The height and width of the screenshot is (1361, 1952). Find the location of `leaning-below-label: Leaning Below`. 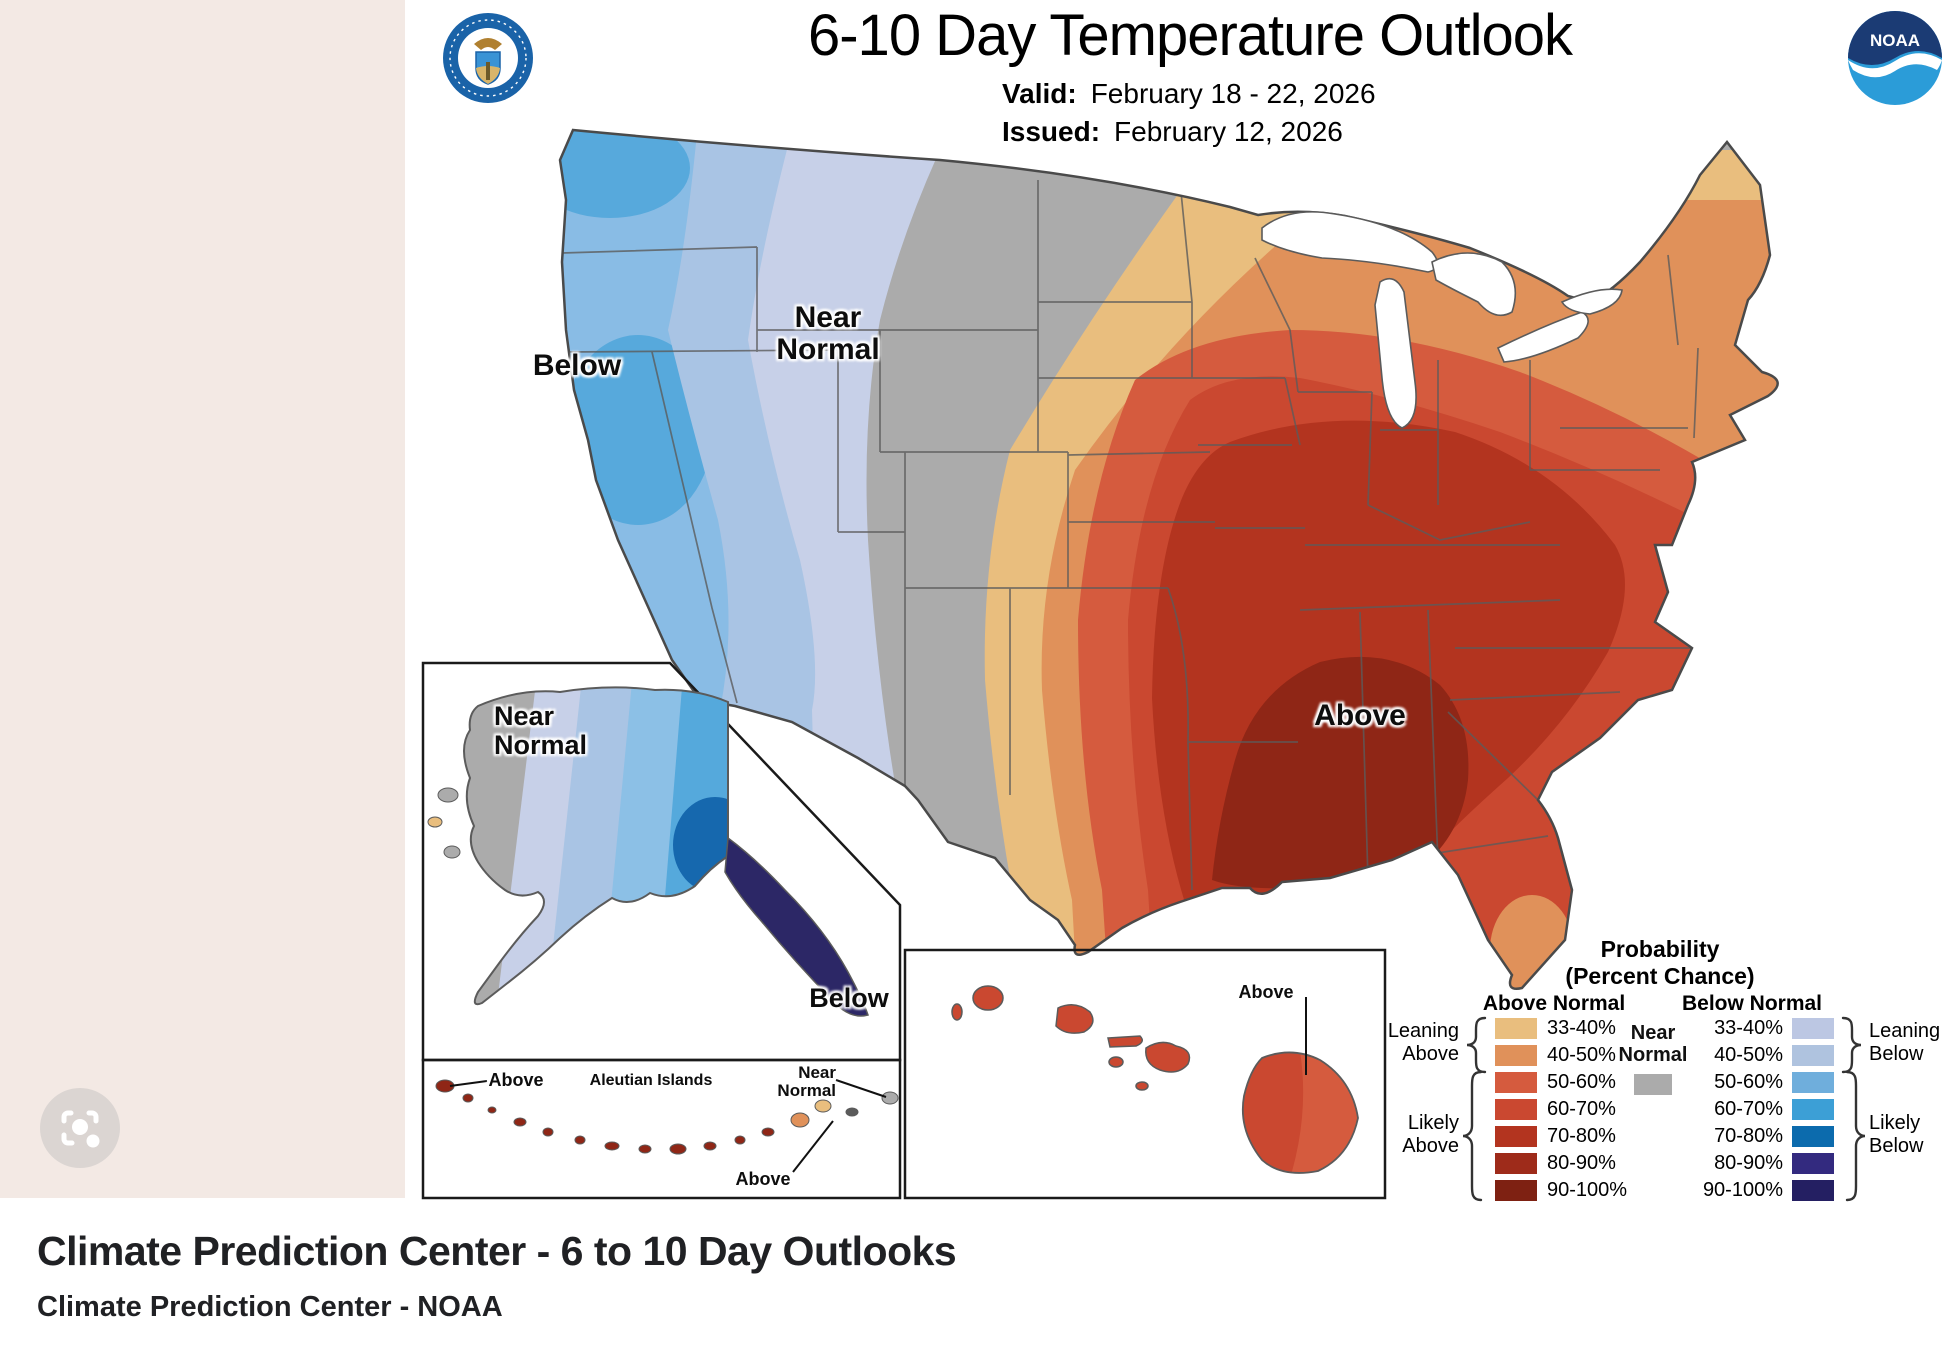

leaning-below-label: Leaning Below is located at coordinates (1905, 1042).